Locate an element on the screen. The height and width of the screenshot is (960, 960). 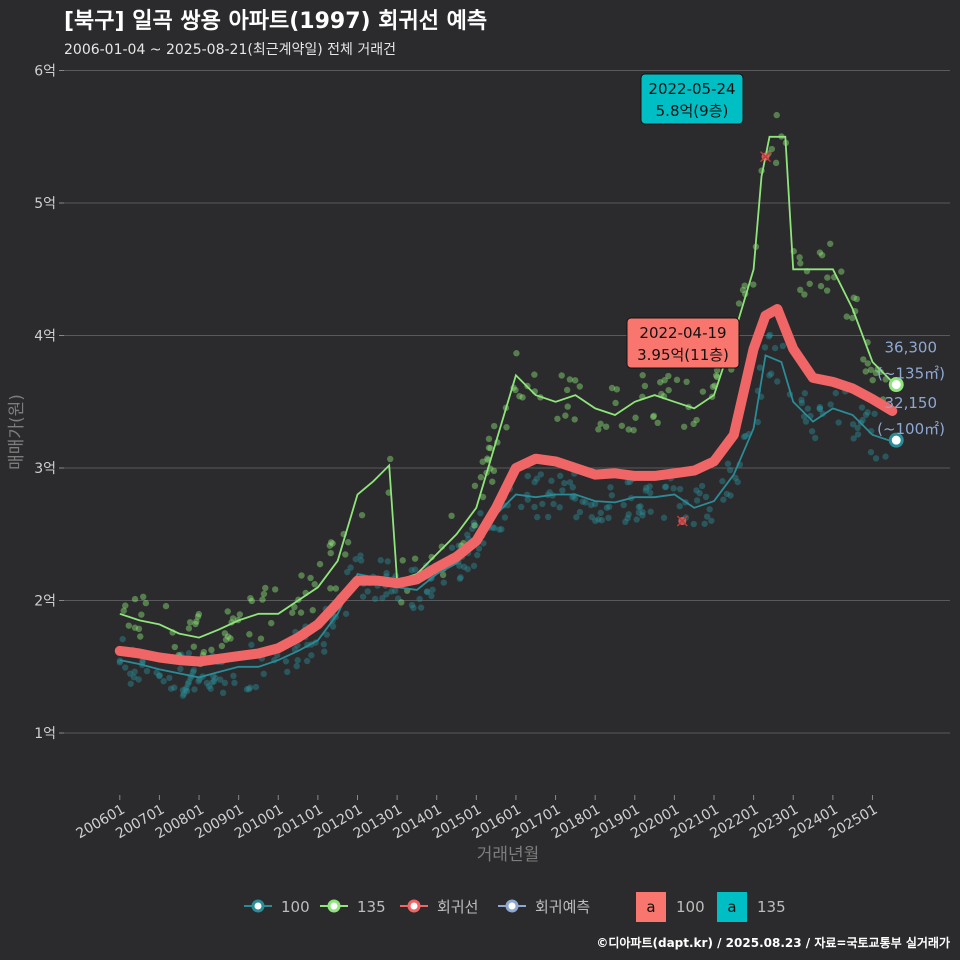
legend-label: 회귀예측 is located at coordinates (562, 907).